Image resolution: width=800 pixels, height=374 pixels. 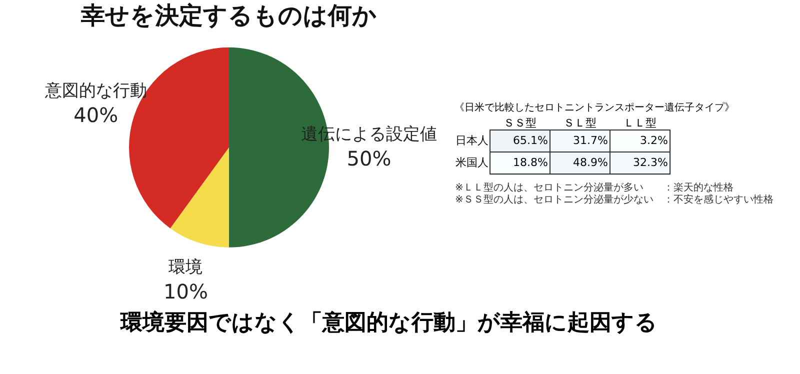 What do you see at coordinates (388, 323) in the screenshot?
I see `text: 環境要因ではなく「意図的な行動」が幸福に起因する` at bounding box center [388, 323].